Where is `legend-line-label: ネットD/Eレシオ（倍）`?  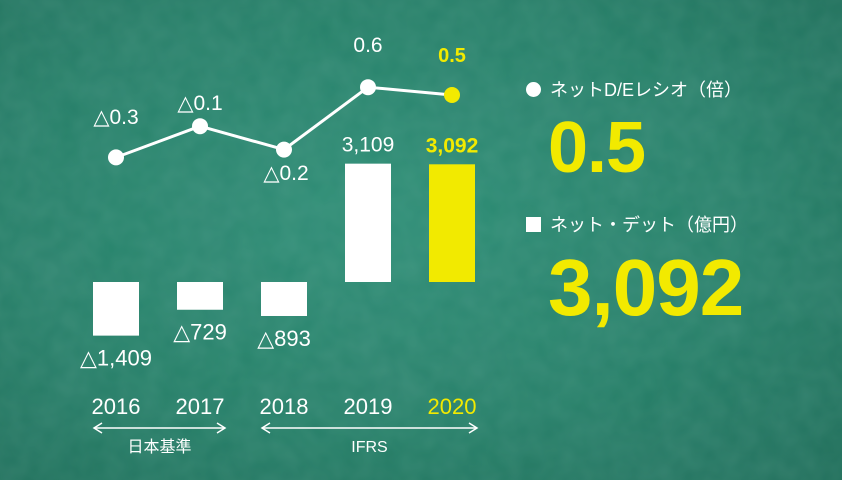 legend-line-label: ネットD/Eレシオ（倍） is located at coordinates (646, 90).